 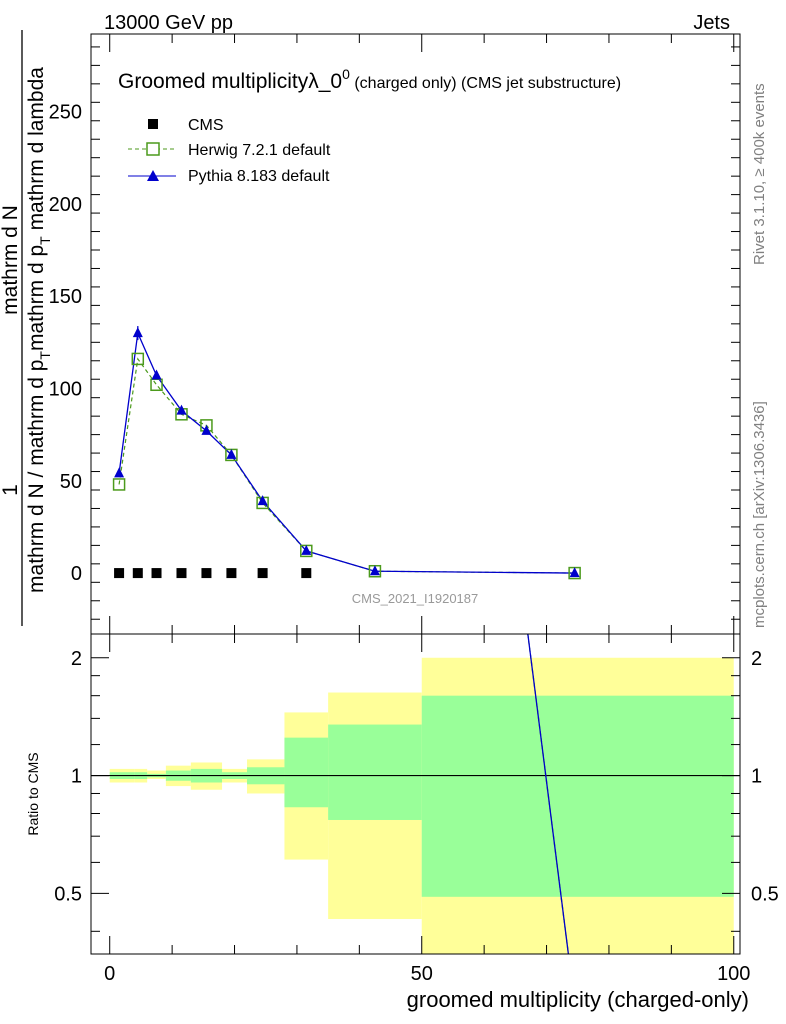 What do you see at coordinates (259, 176) in the screenshot?
I see `legend-pythia-label: Pythia 8.183 default` at bounding box center [259, 176].